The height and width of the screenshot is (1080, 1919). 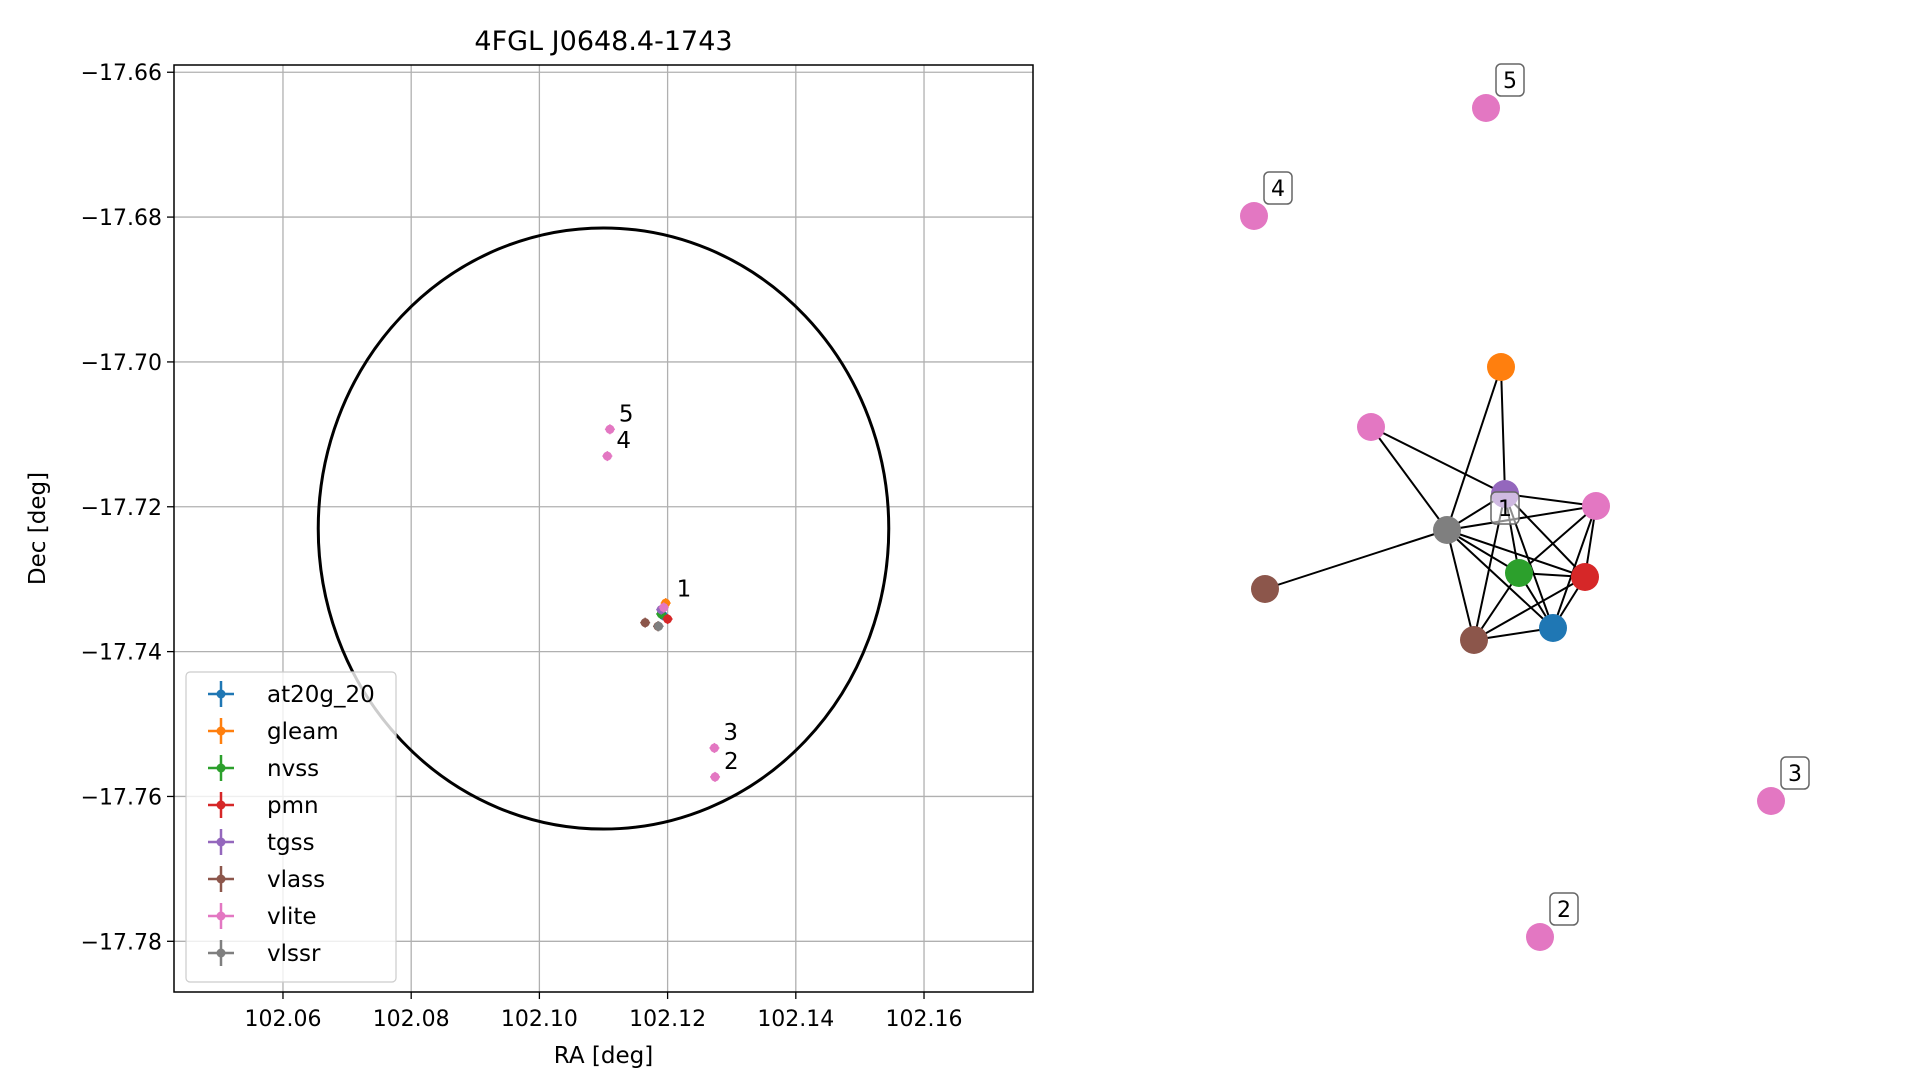 I want to click on point-labels-layer: 1 2 3 45, so click(x=677, y=588).